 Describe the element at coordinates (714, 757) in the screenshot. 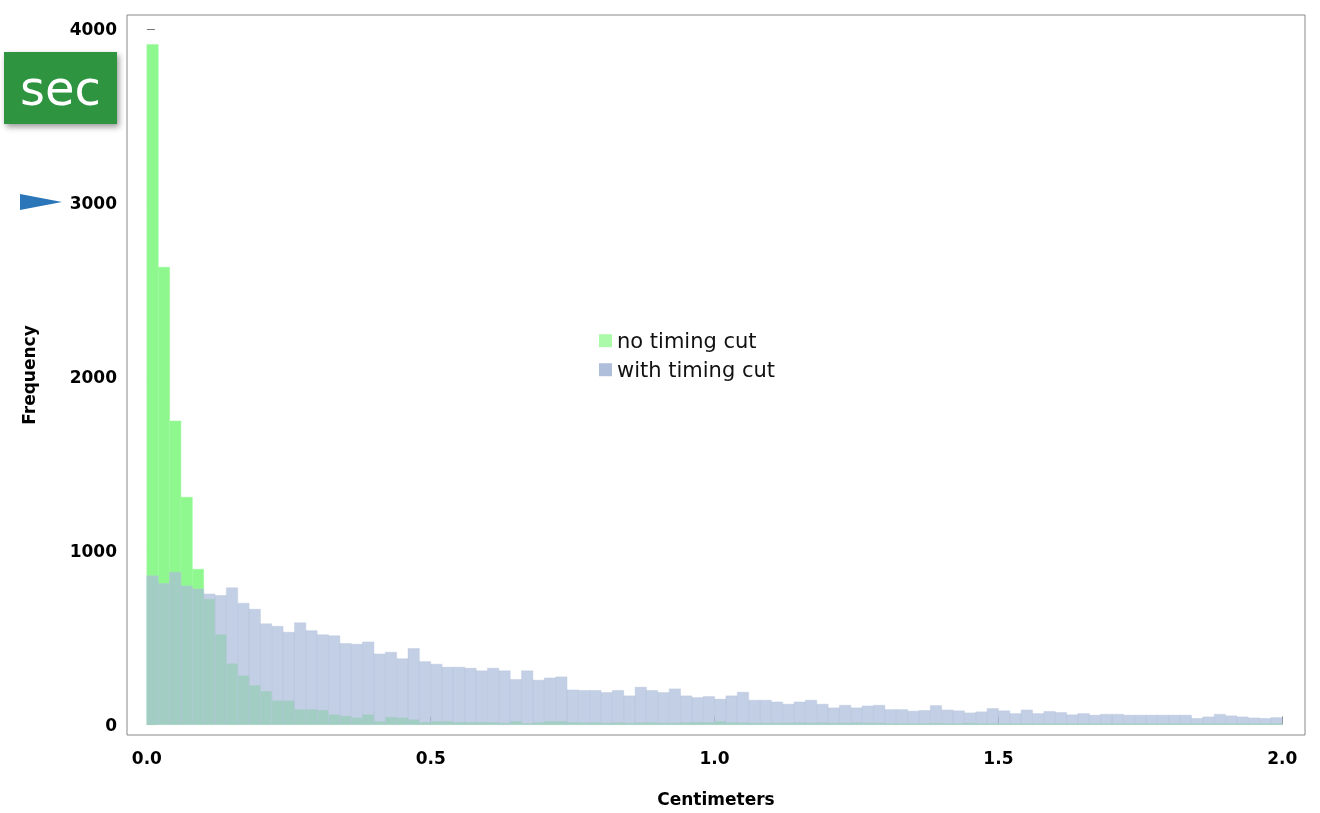

I see `x-tick-label: 1.0` at that location.